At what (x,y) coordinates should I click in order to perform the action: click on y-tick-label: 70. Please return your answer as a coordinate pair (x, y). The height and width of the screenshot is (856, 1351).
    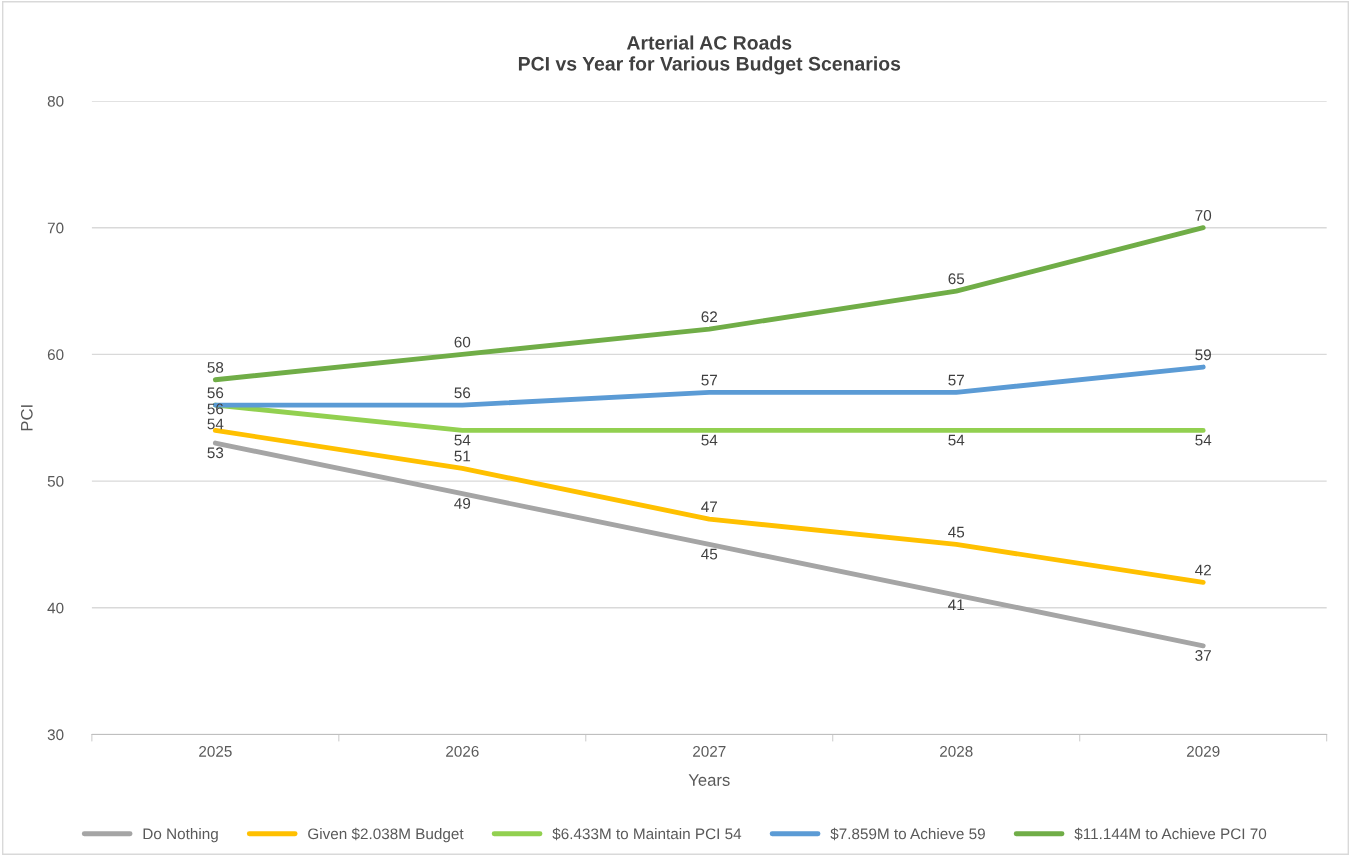
    Looking at the image, I should click on (55, 228).